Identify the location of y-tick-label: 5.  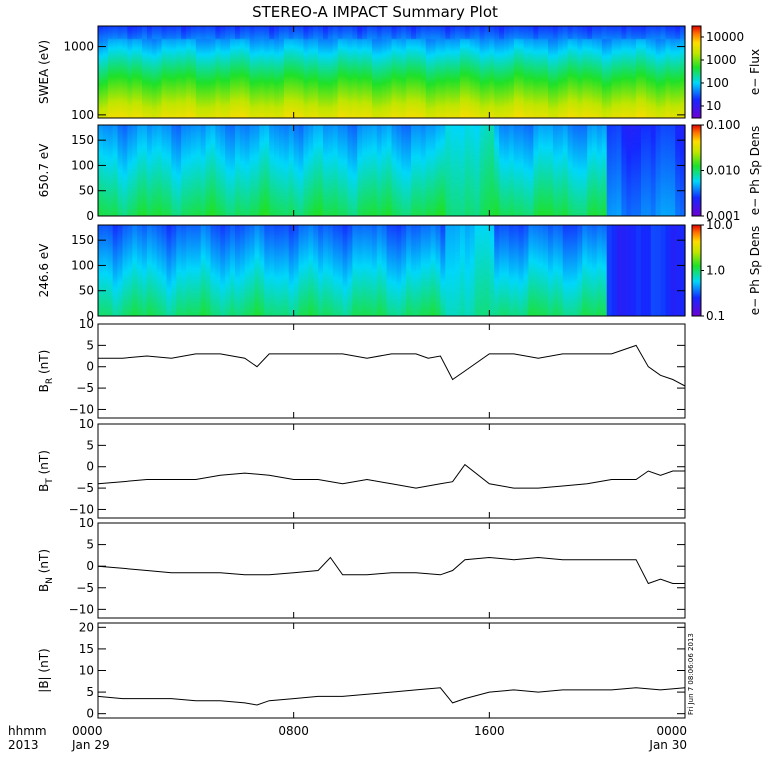
(90, 345).